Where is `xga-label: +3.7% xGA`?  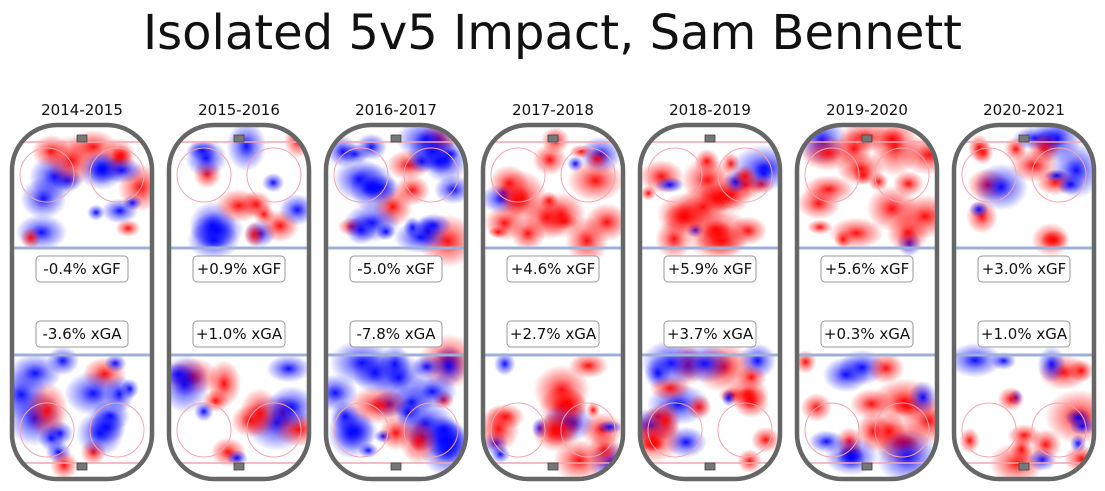 xga-label: +3.7% xGA is located at coordinates (710, 334).